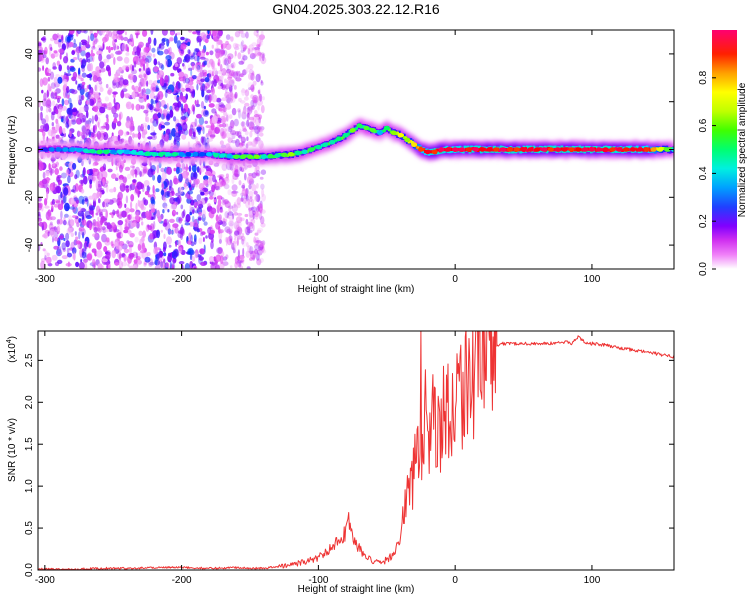  What do you see at coordinates (703, 221) in the screenshot?
I see `colorbar-tick-label: 0.2` at bounding box center [703, 221].